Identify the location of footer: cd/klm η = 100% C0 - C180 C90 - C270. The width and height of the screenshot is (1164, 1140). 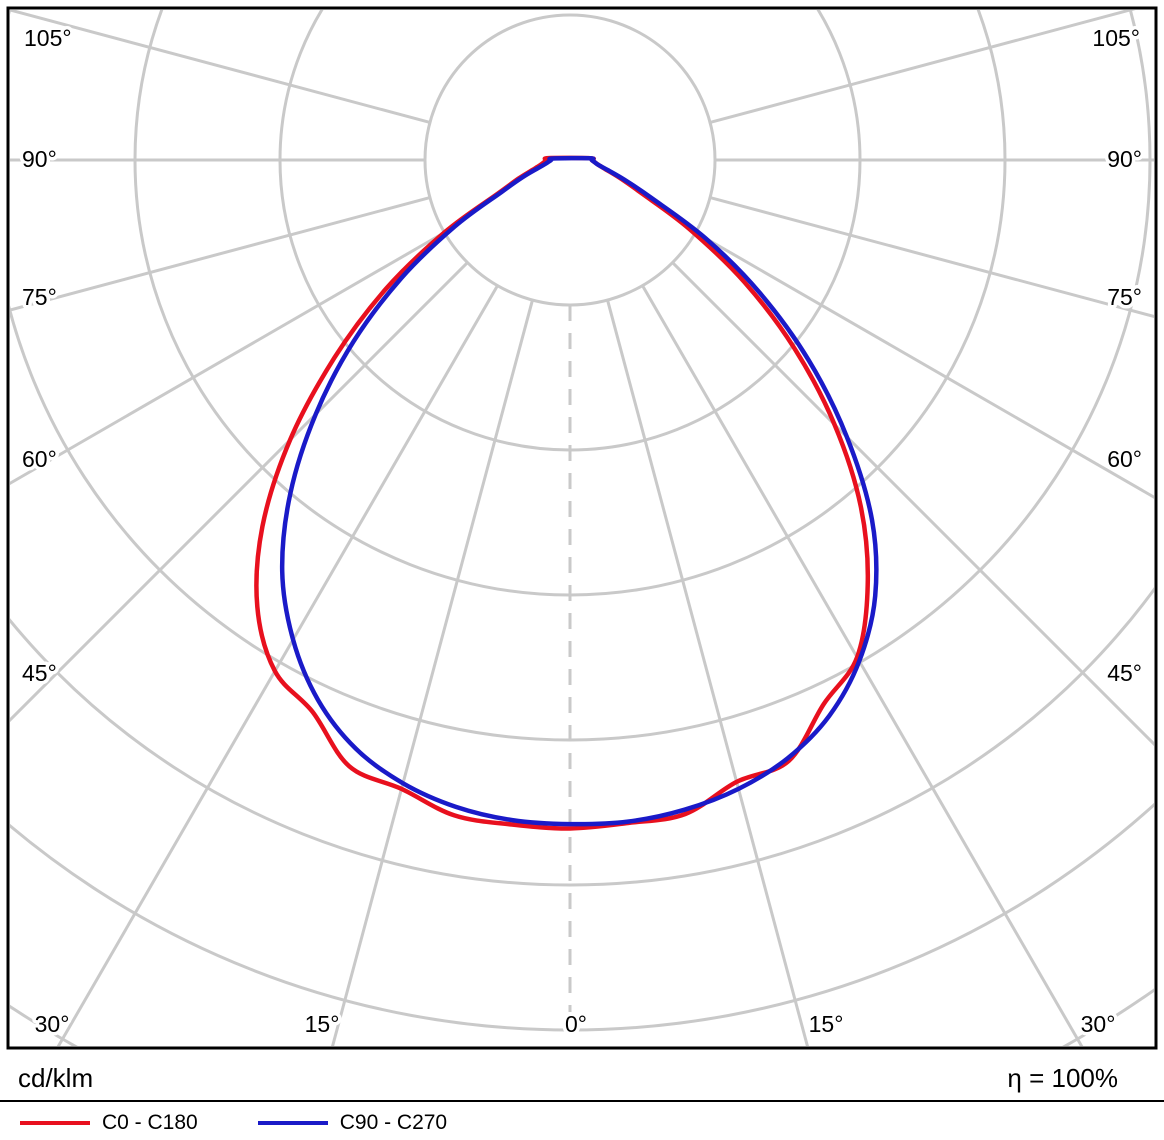
(582, 1098).